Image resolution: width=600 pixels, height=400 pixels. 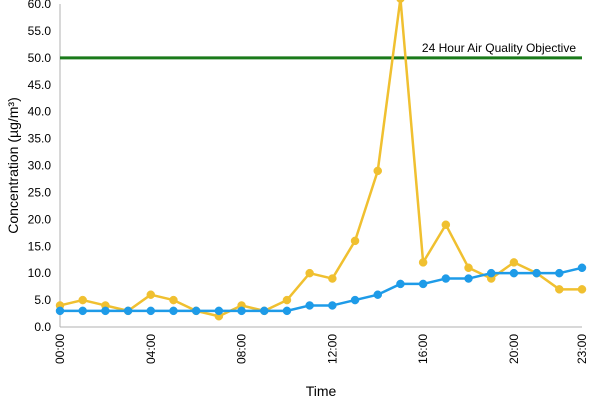 I want to click on y-tick-label: 50.0, so click(x=40, y=58).